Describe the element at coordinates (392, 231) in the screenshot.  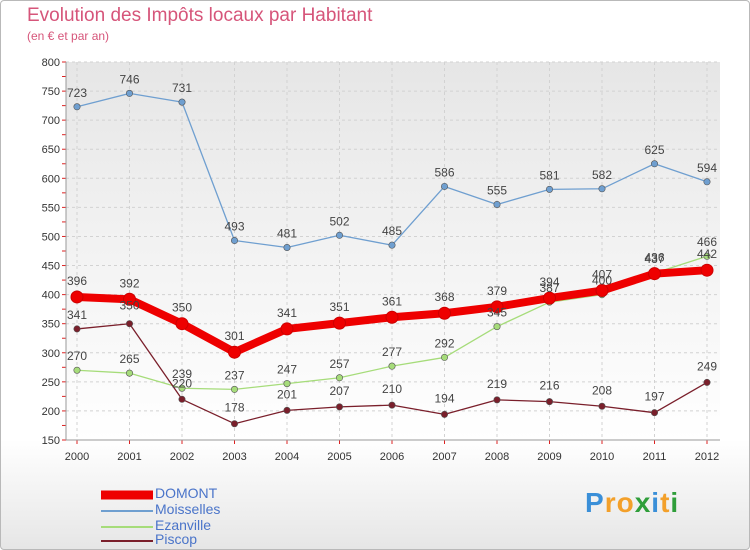
I see `data-label: 485` at that location.